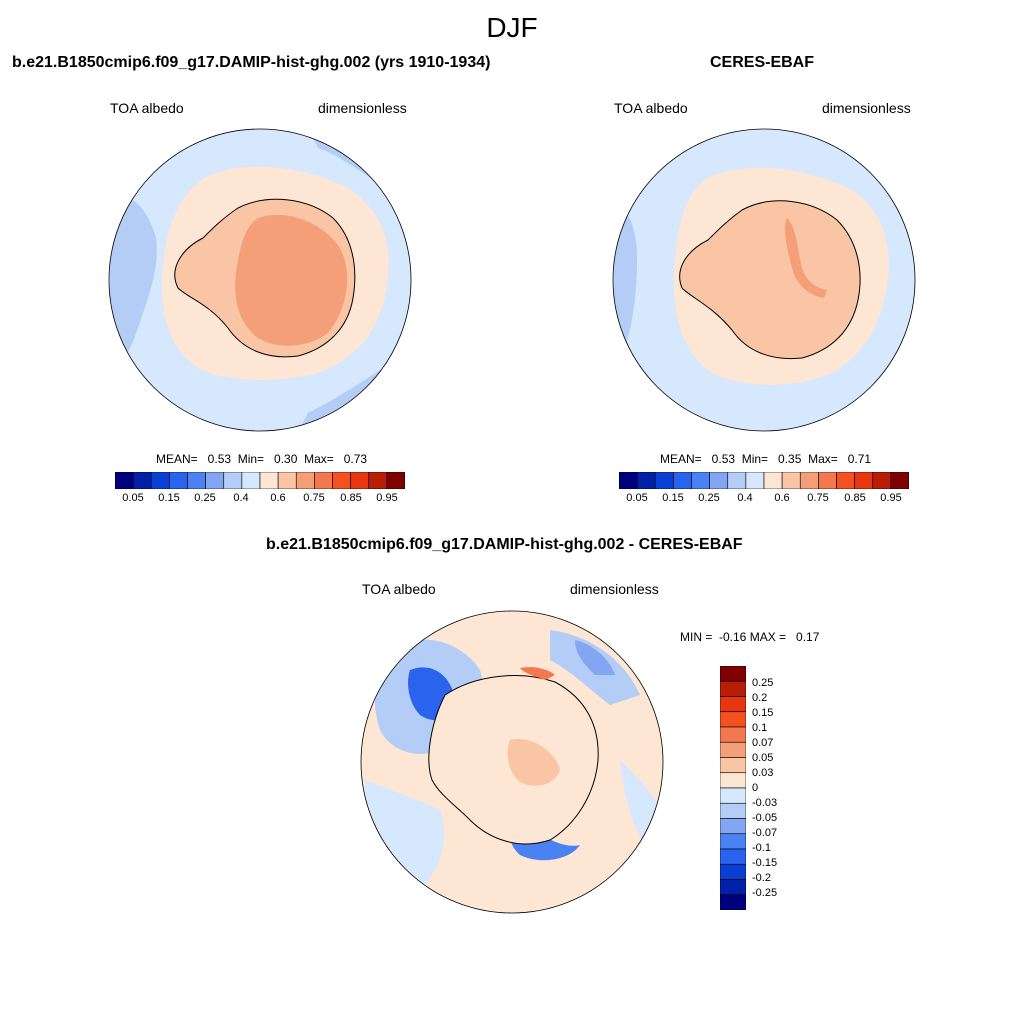 This screenshot has height=1024, width=1024. Describe the element at coordinates (765, 833) in the screenshot. I see `colorbar-tick: -0.07` at that location.